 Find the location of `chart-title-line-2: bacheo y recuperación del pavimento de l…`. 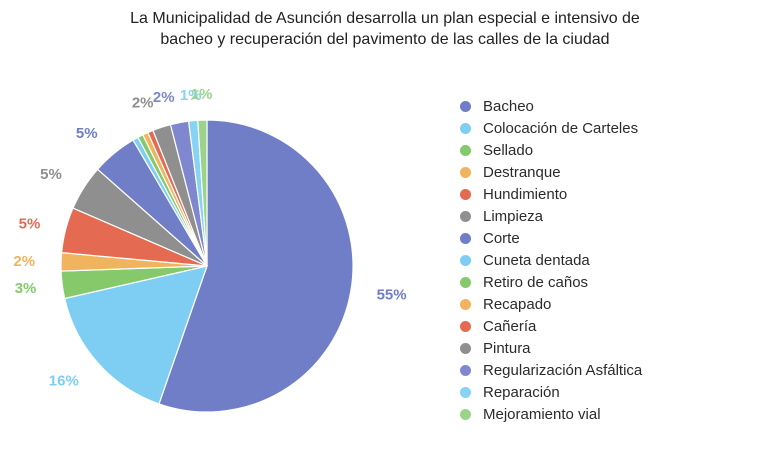

chart-title-line-2: bacheo y recuperación del pavimento de l… is located at coordinates (385, 39).